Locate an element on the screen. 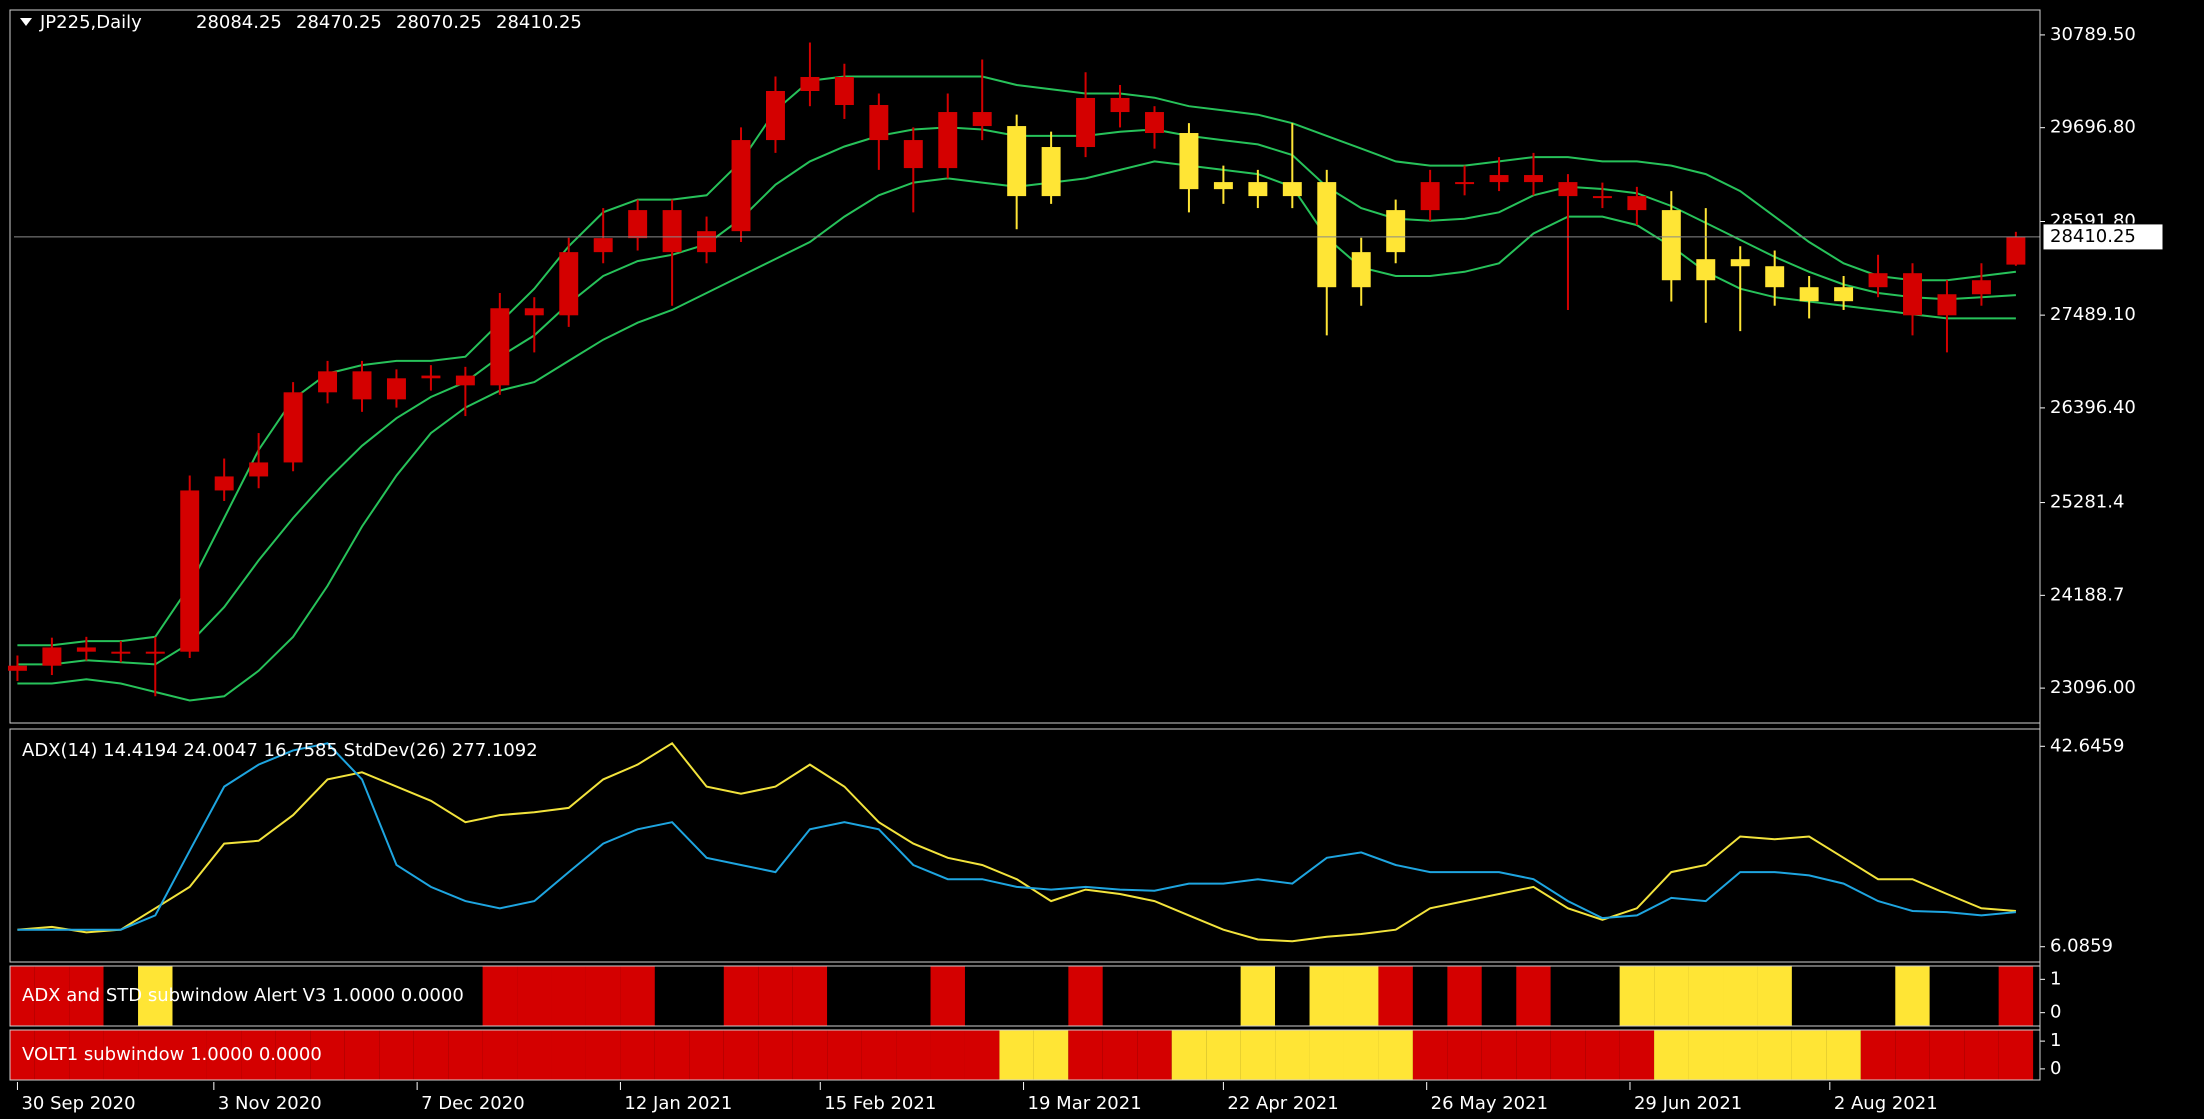 This screenshot has height=1119, width=2204. y-tick-label: 0 is located at coordinates (2055, 1068).